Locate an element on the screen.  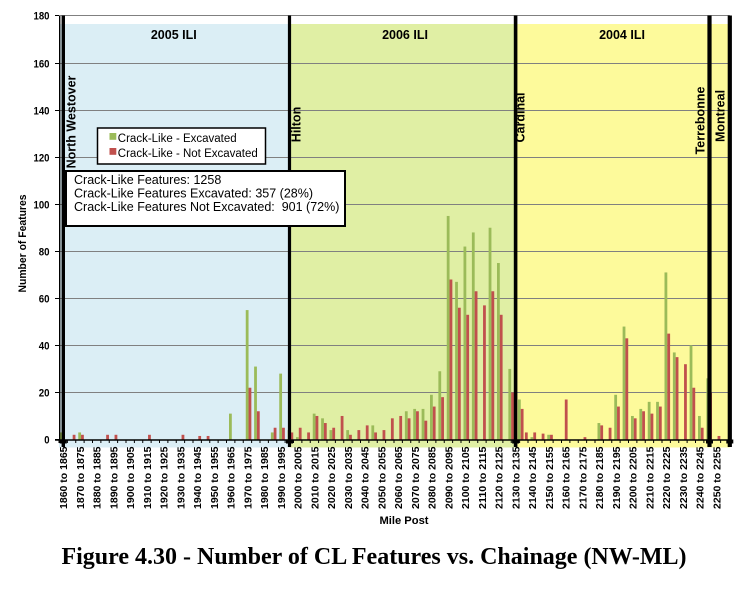
svg-text: 180 is located at coordinates (42, 17).